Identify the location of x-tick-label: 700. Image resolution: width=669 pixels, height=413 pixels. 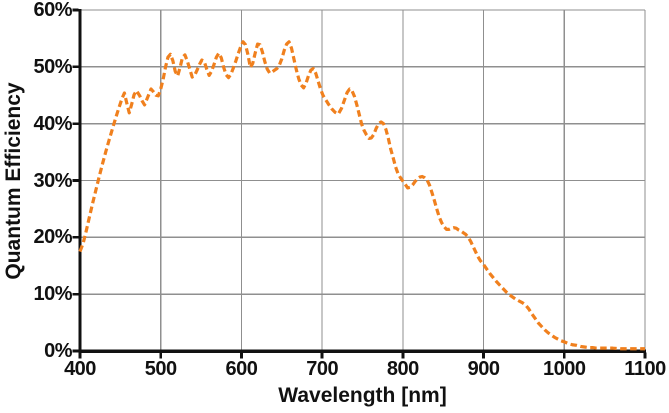
(322, 369).